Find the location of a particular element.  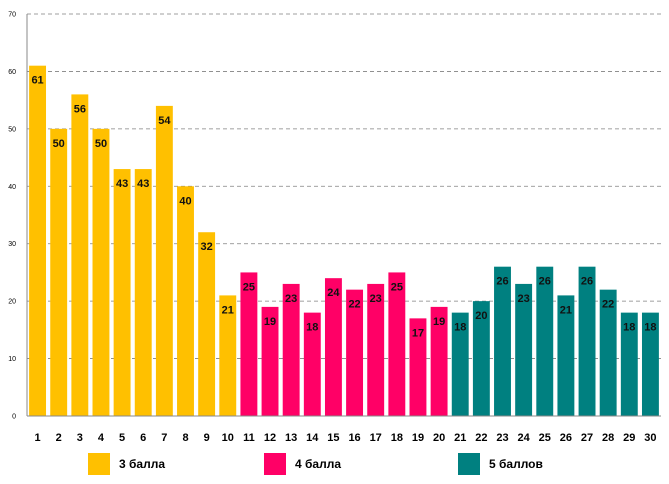

y-tick-label: 20 is located at coordinates (12, 302).